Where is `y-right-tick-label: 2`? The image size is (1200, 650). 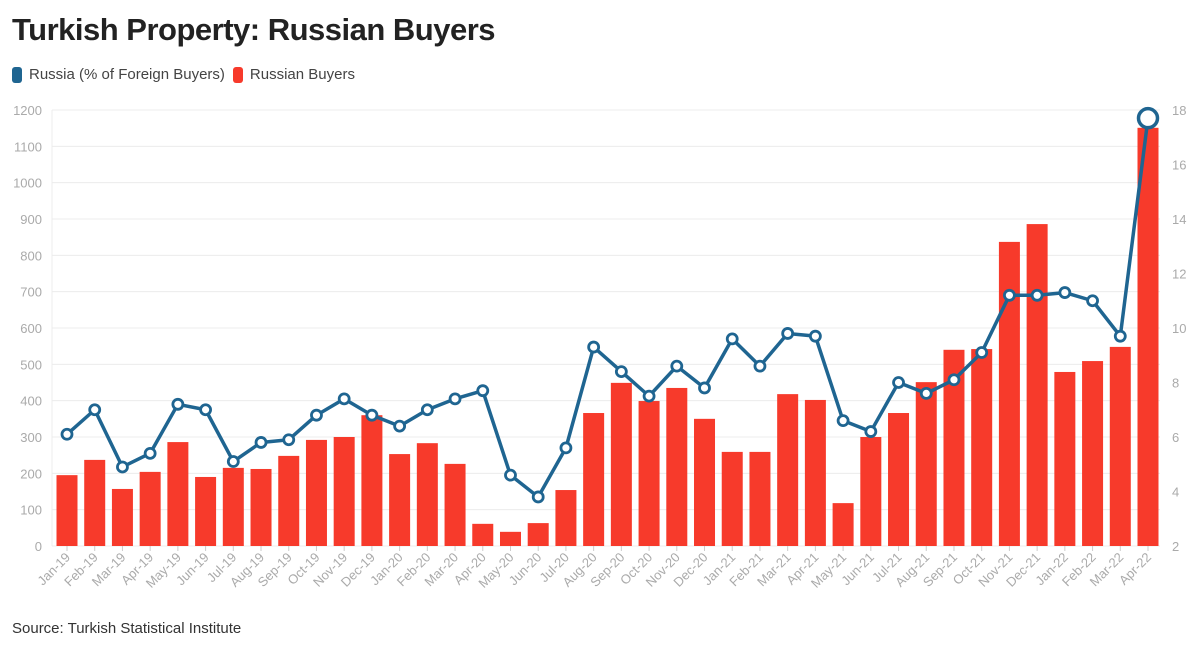 y-right-tick-label: 2 is located at coordinates (1175, 546).